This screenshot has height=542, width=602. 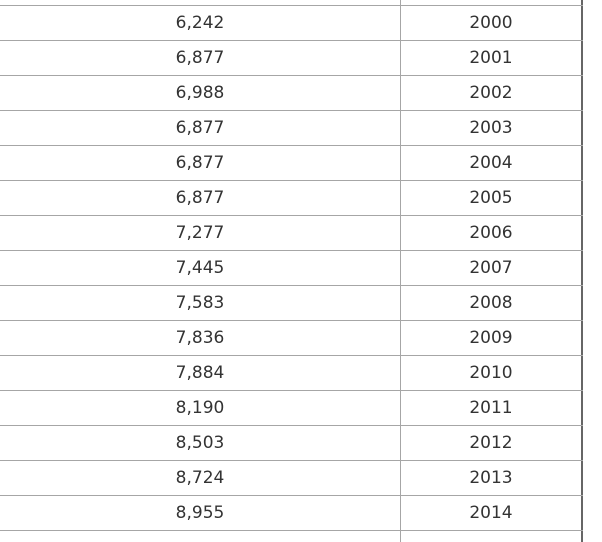 What do you see at coordinates (492, 373) in the screenshot?
I see `year-cell: 2010` at bounding box center [492, 373].